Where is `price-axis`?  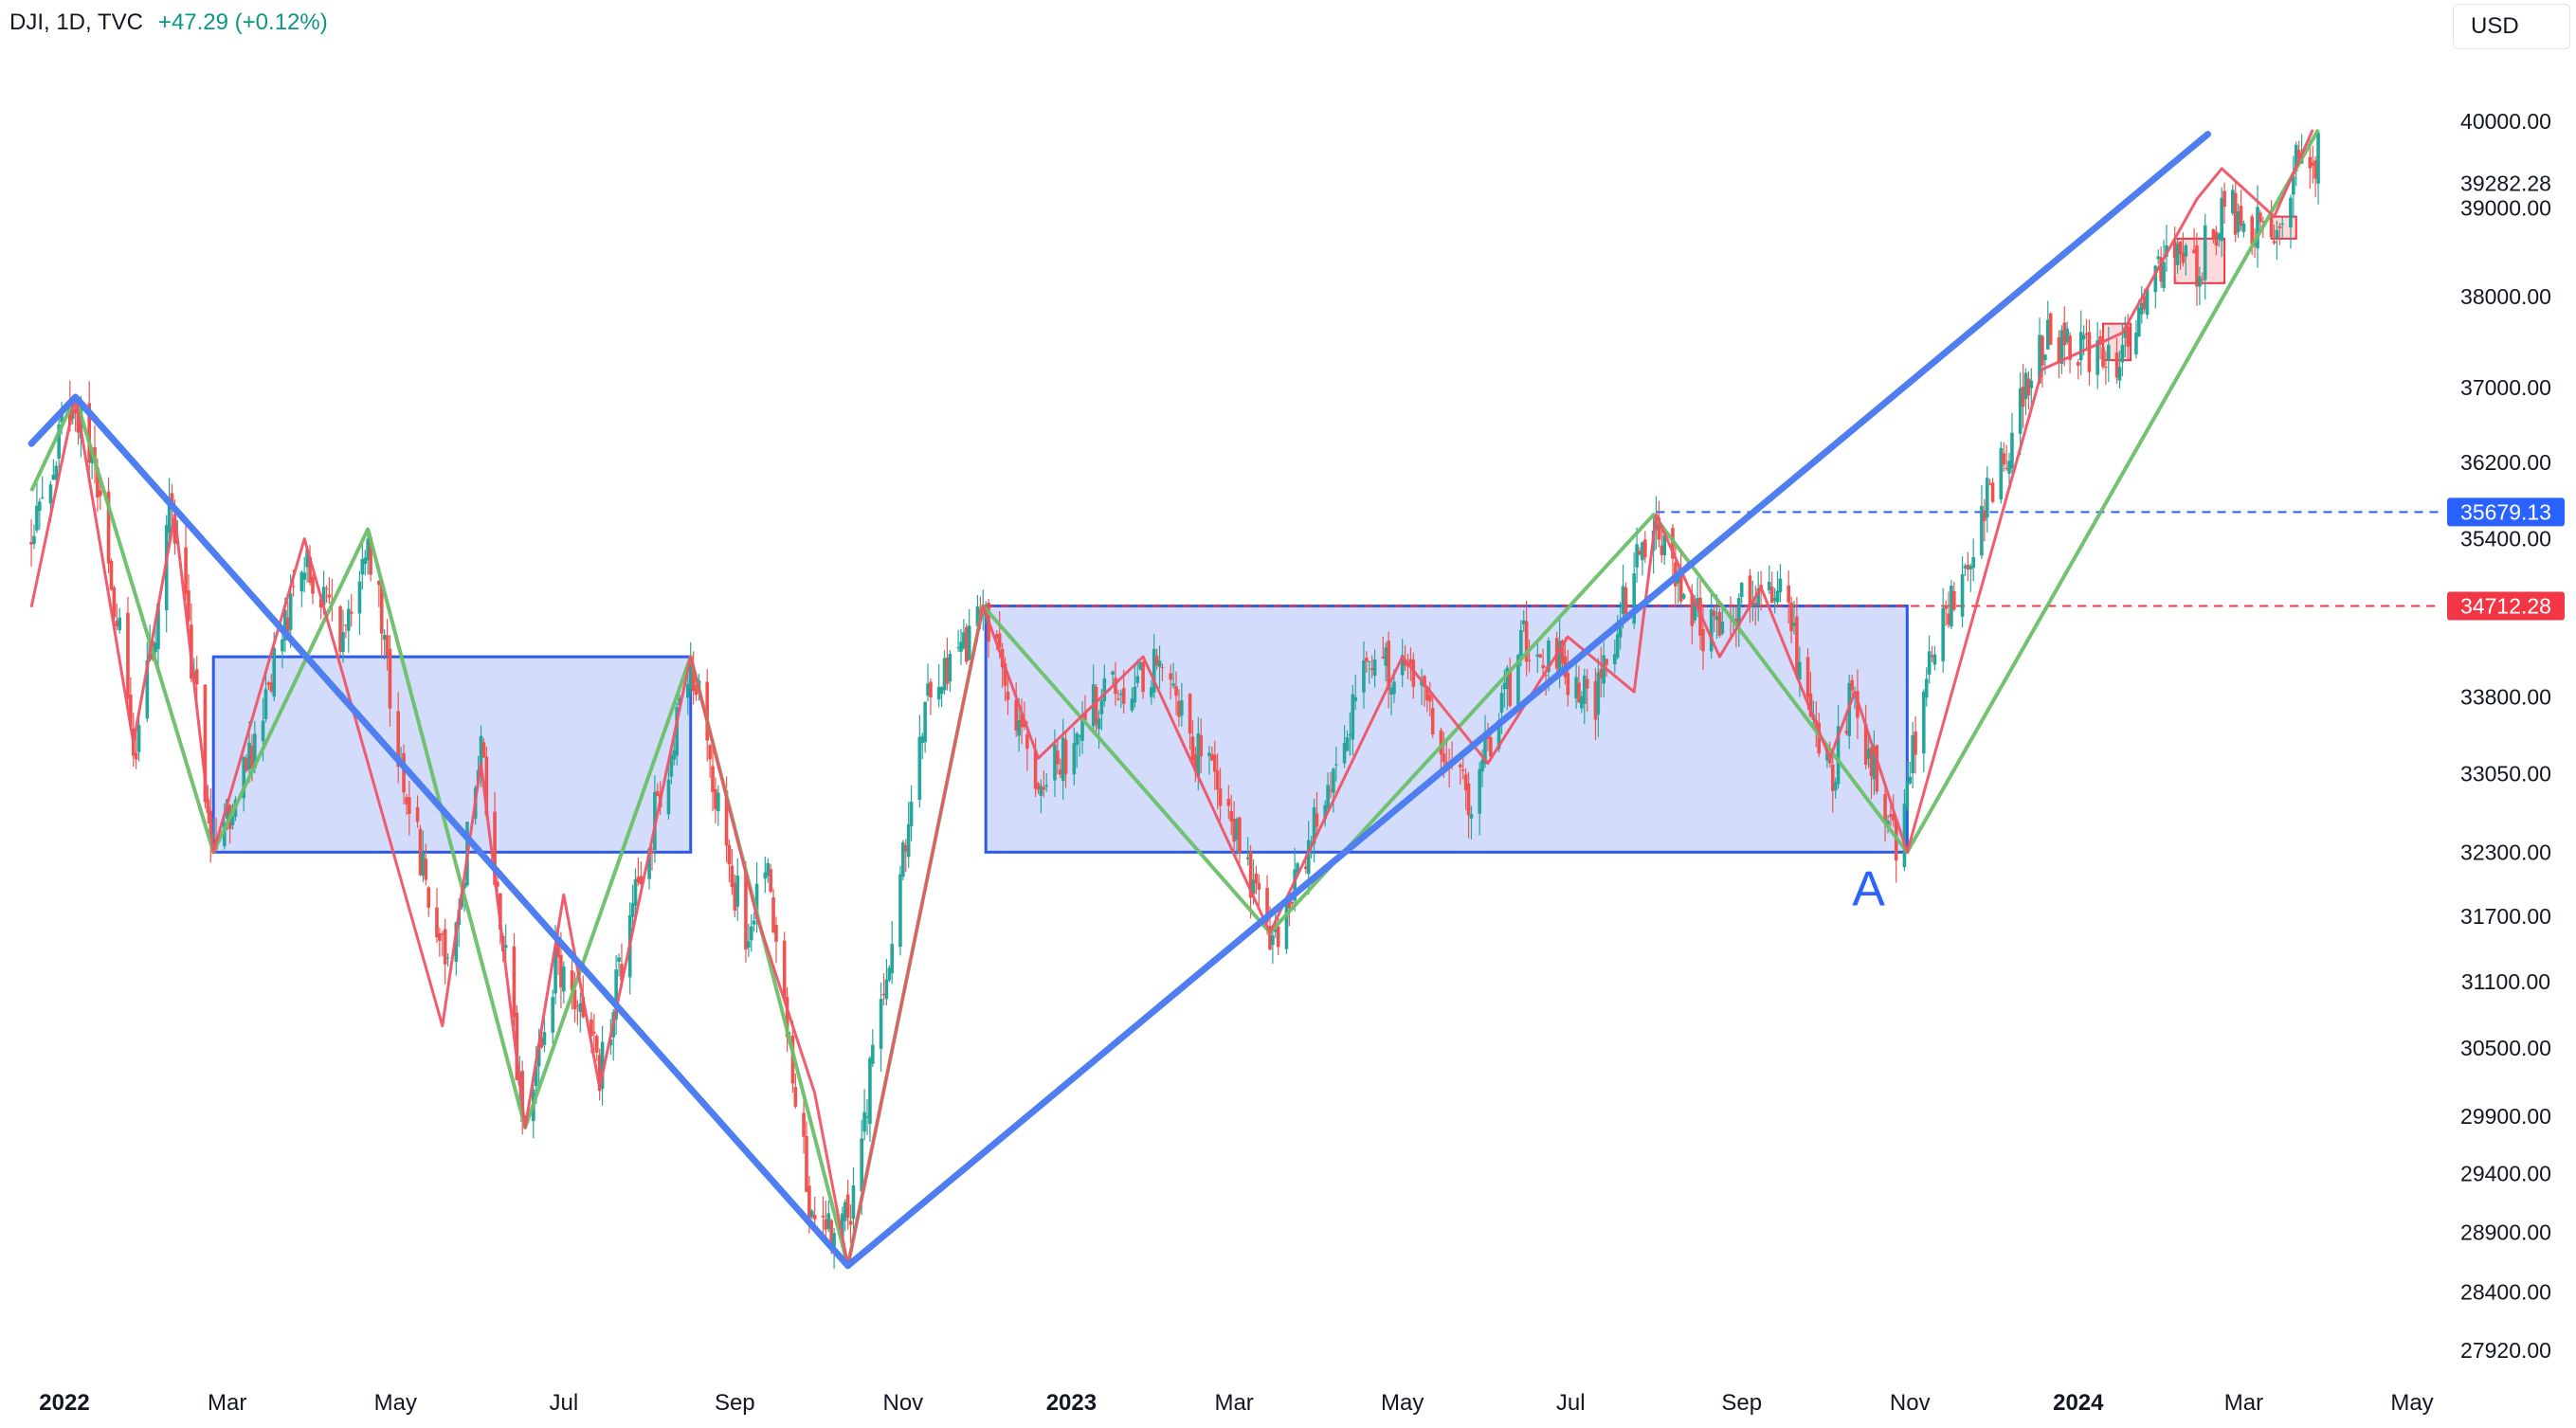
price-axis is located at coordinates (2508, 711).